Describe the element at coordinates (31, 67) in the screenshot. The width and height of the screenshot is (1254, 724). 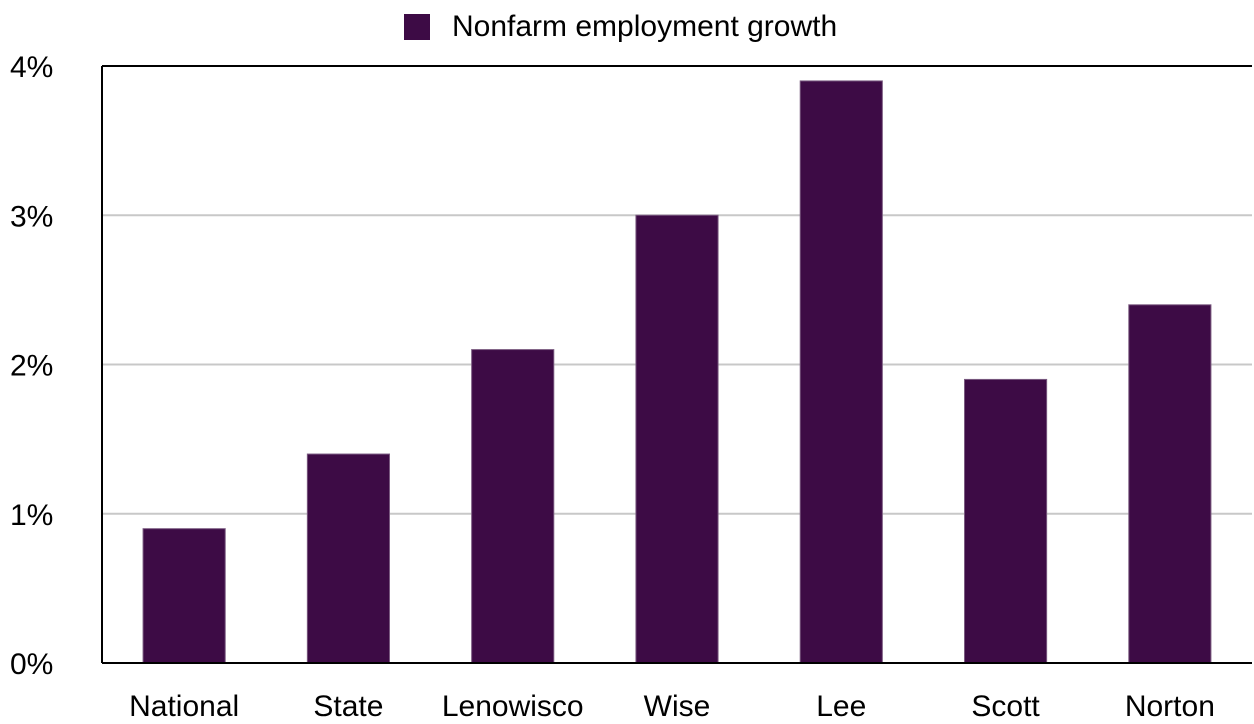
I see `y-tick-label: 4%` at that location.